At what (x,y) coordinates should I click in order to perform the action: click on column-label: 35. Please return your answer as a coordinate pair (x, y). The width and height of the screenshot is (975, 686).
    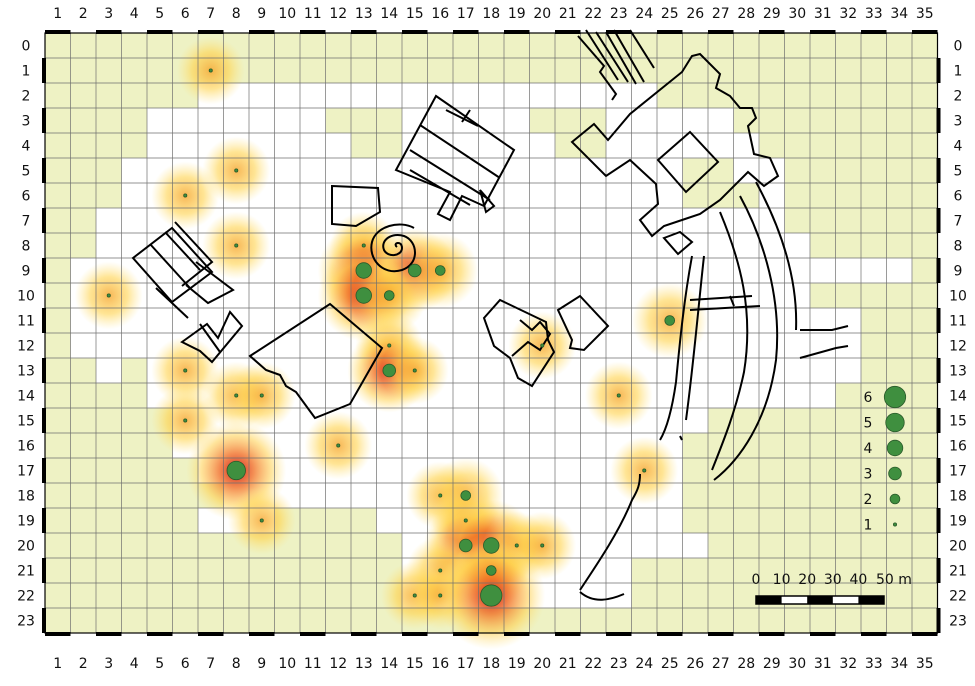
    Looking at the image, I should click on (925, 664).